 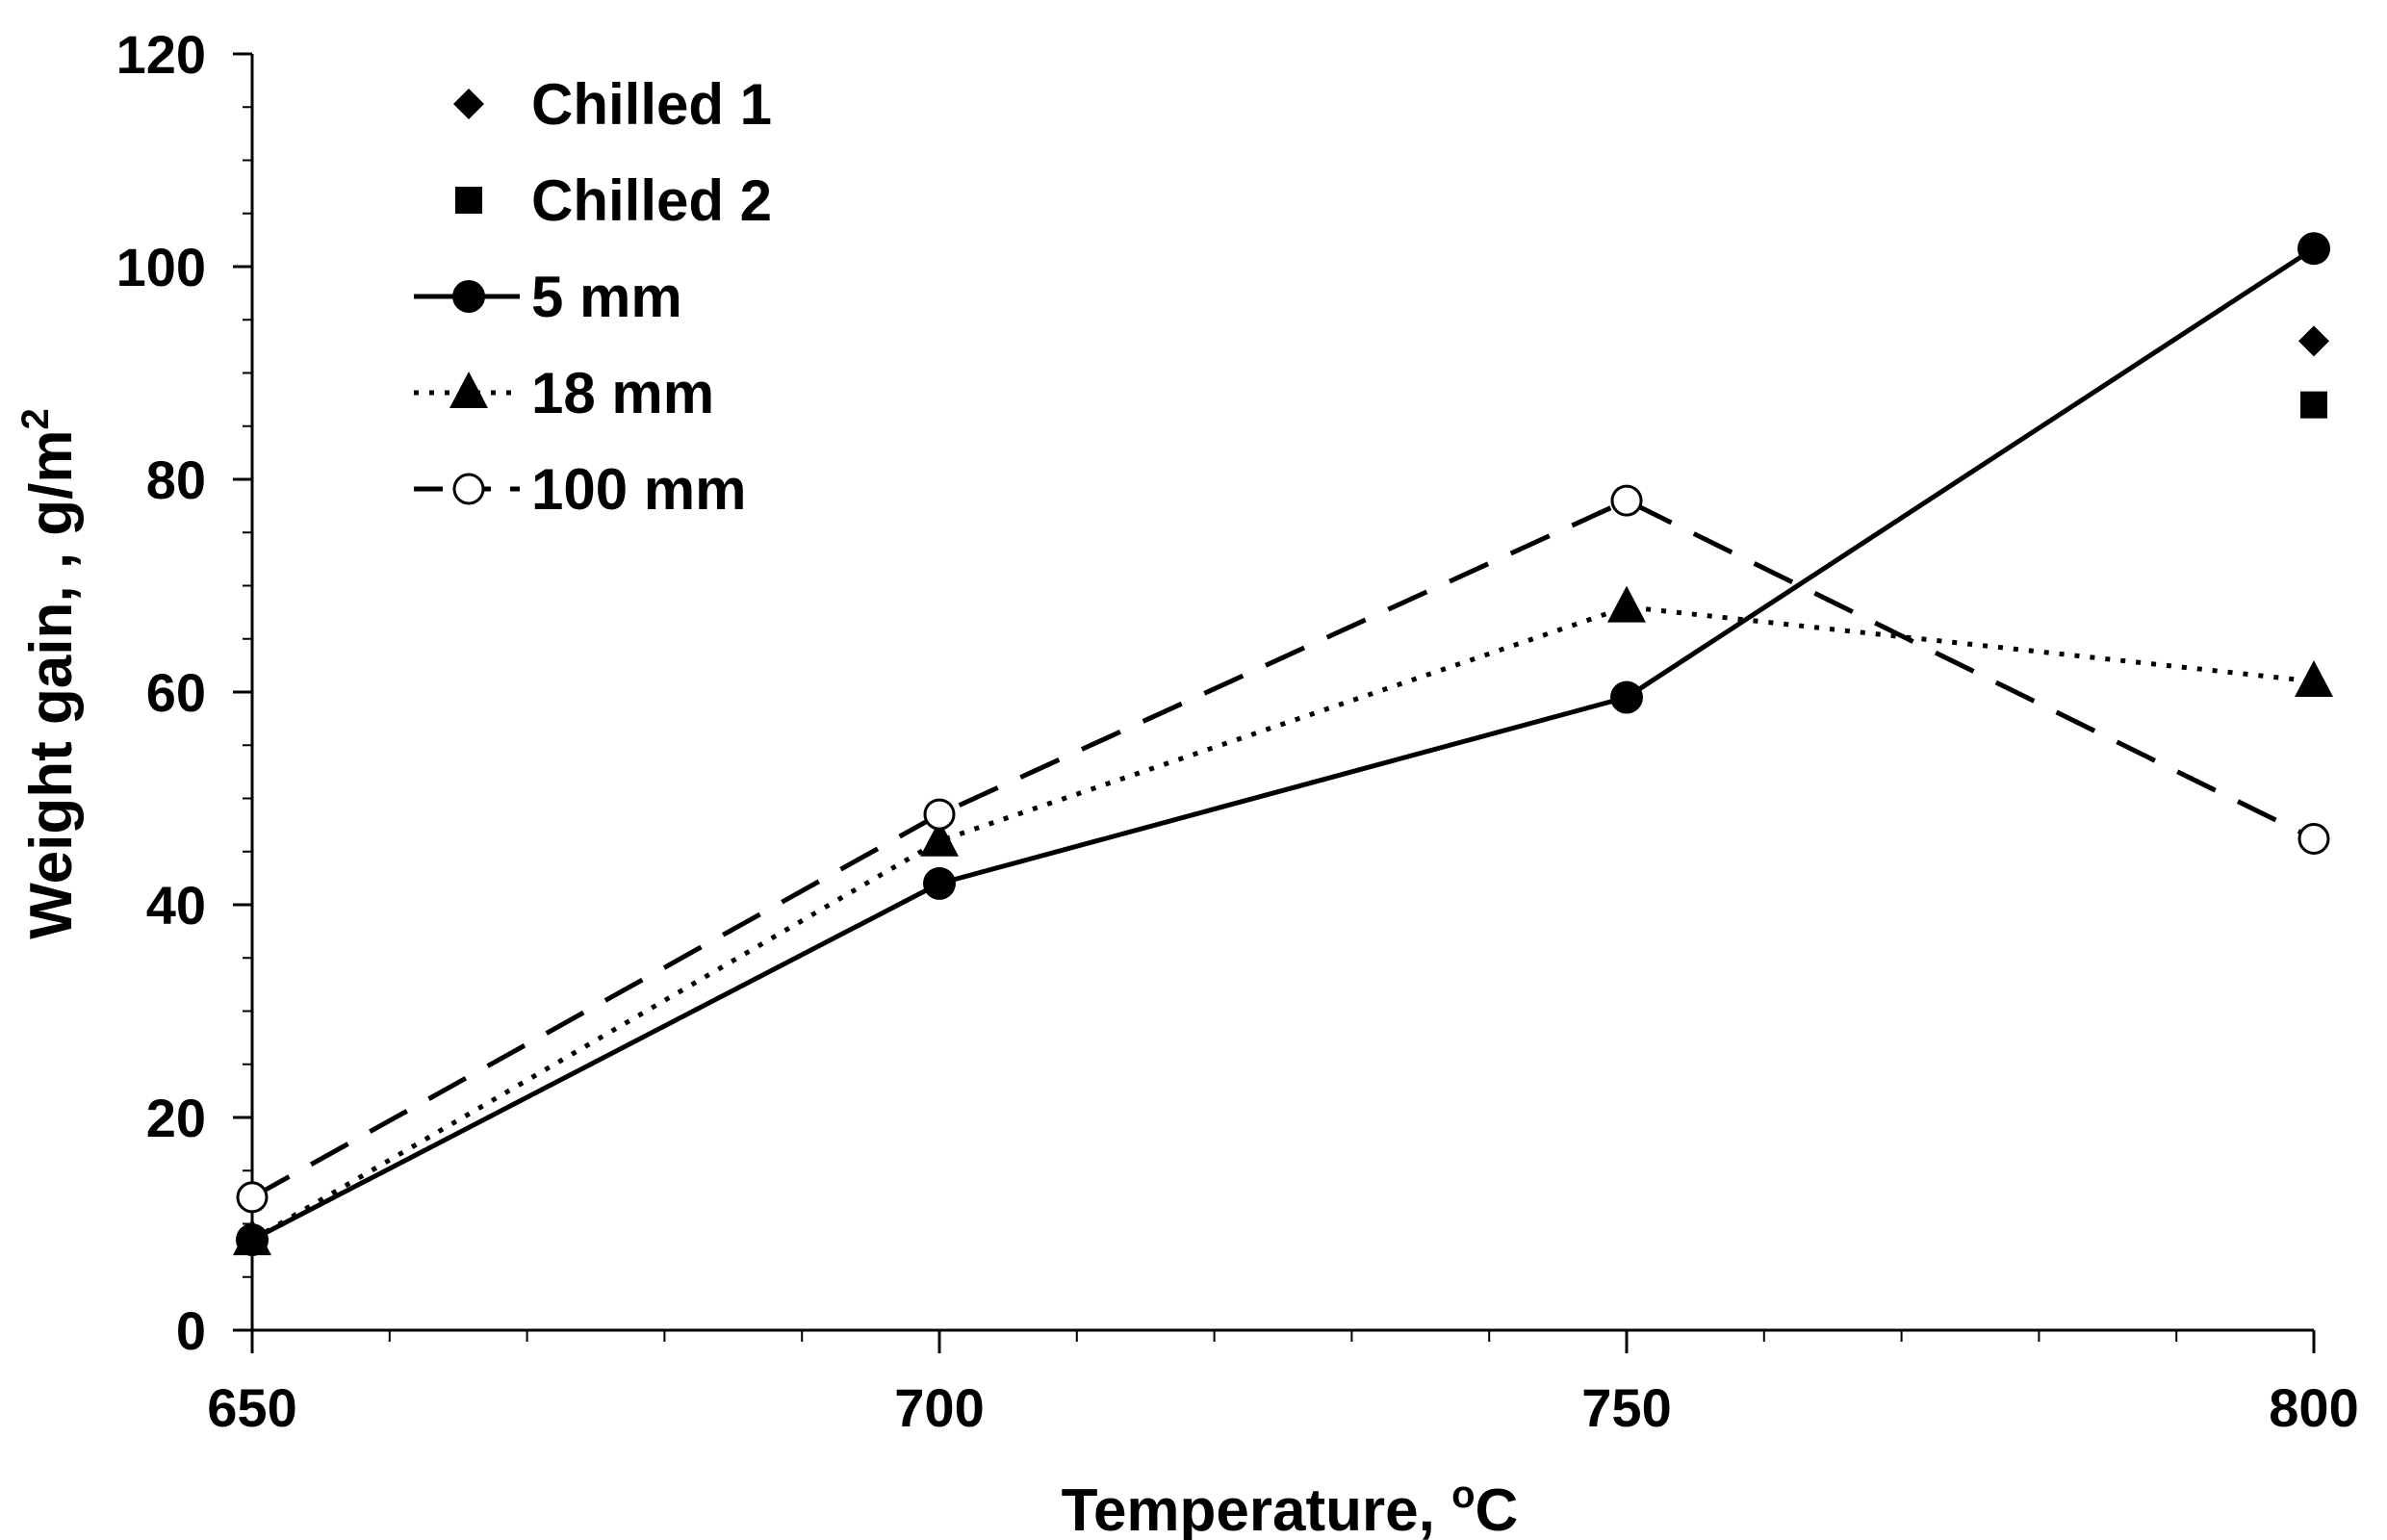 I want to click on legend: Chilled 1 Chilled 2 5 mm 18 mm 100 mm, so click(x=593, y=297).